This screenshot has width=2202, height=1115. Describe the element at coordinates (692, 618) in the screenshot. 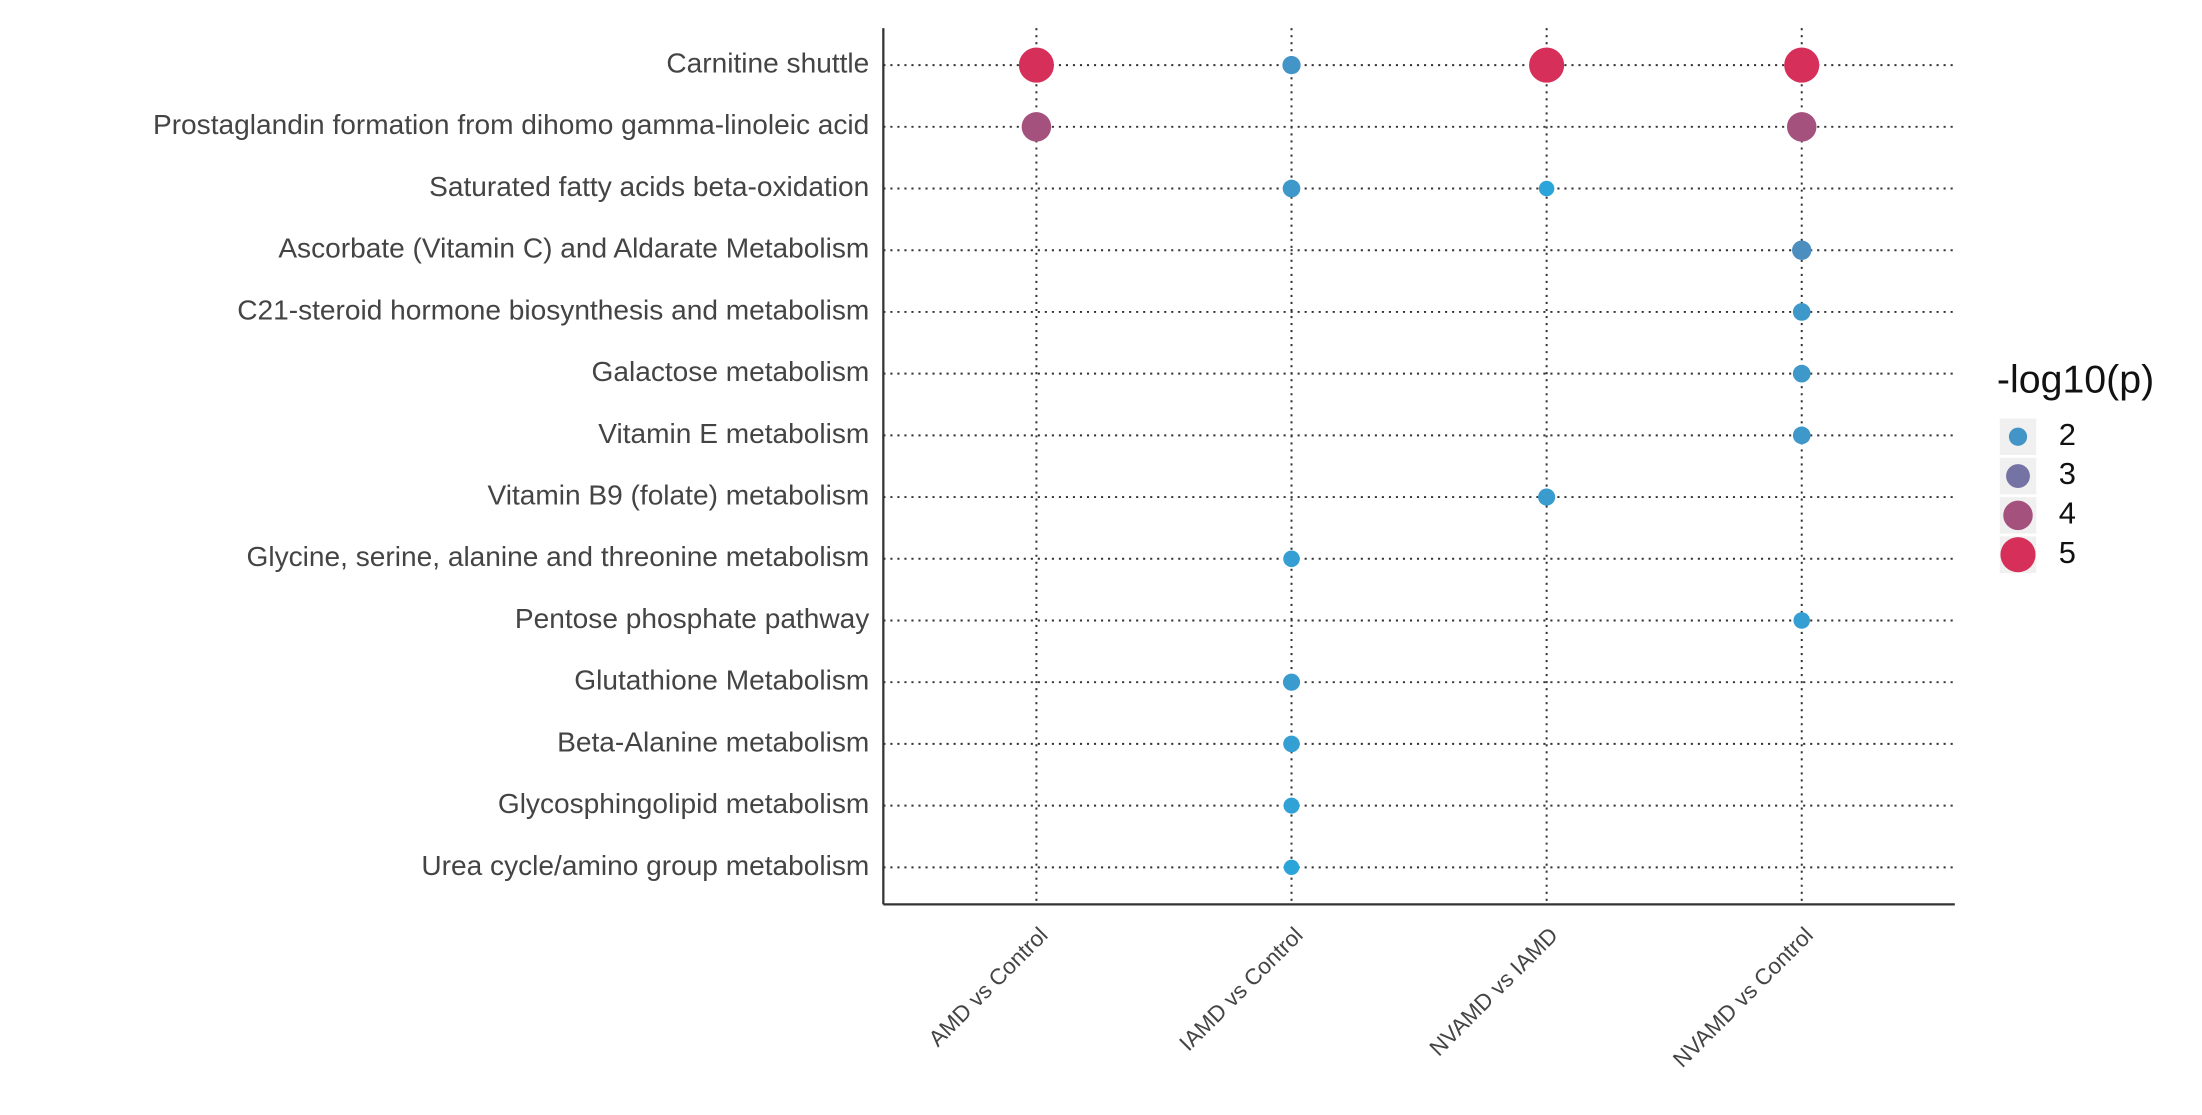

I see `y-tick-label: Pentose phosphate pathway` at that location.